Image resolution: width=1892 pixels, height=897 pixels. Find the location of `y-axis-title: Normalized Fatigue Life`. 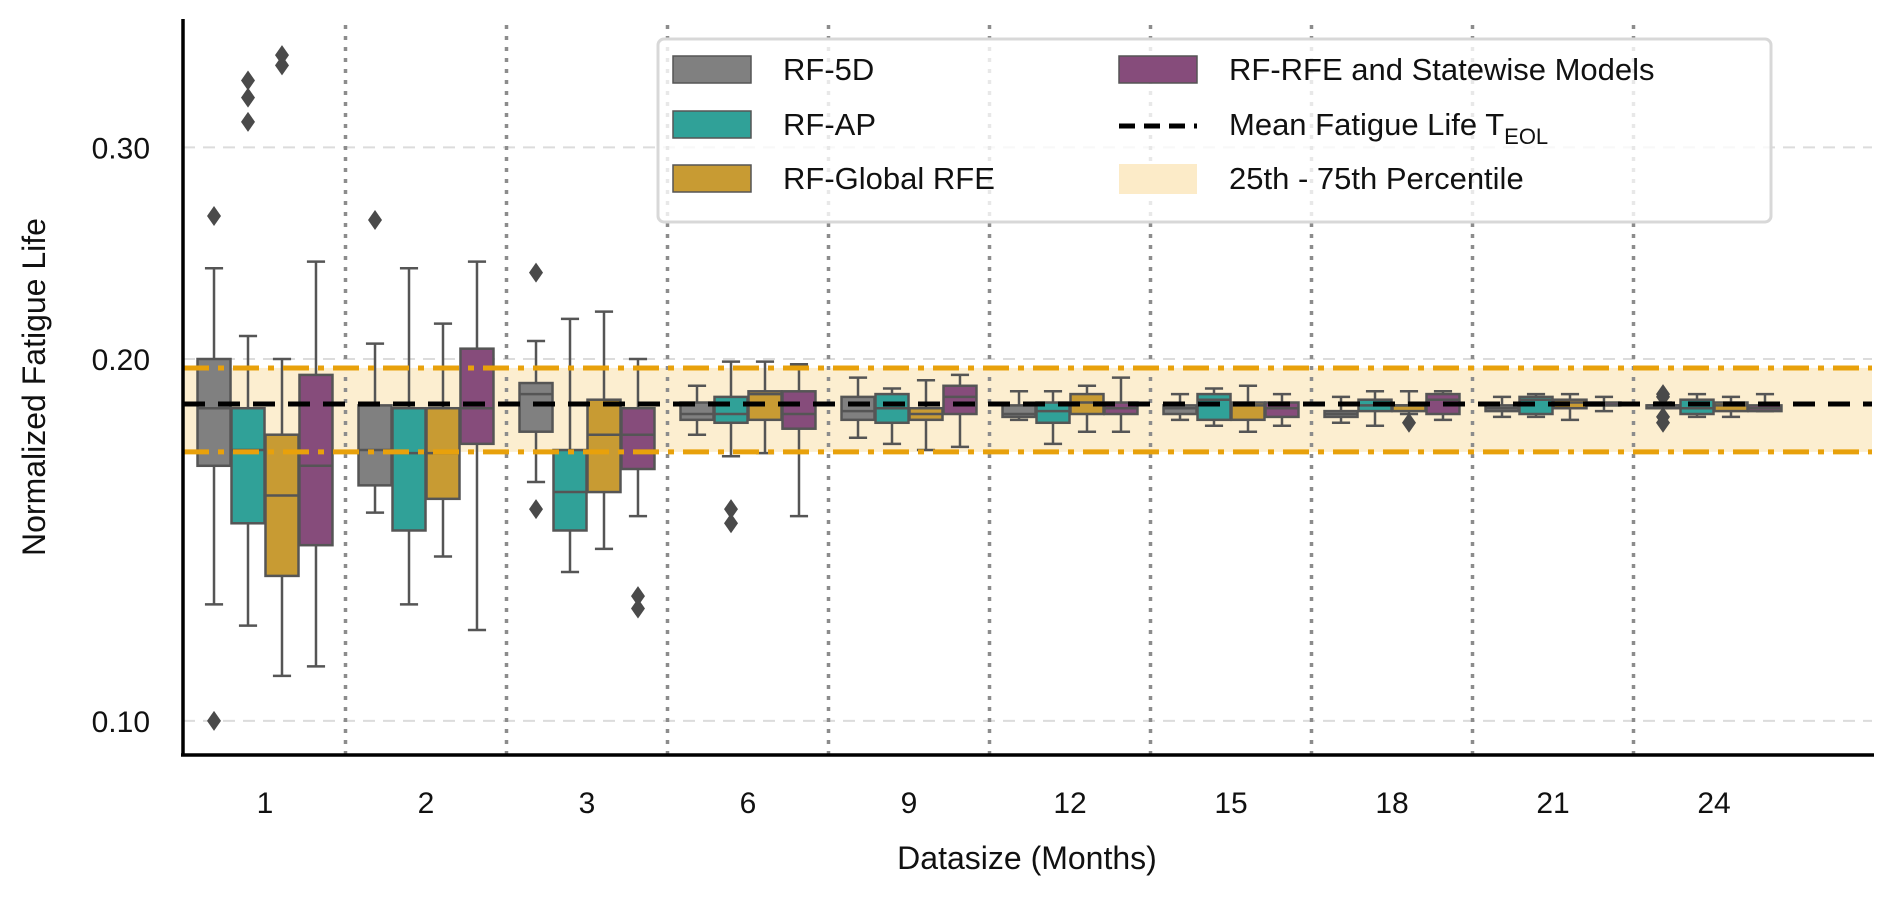

y-axis-title: Normalized Fatigue Life is located at coordinates (34, 387).